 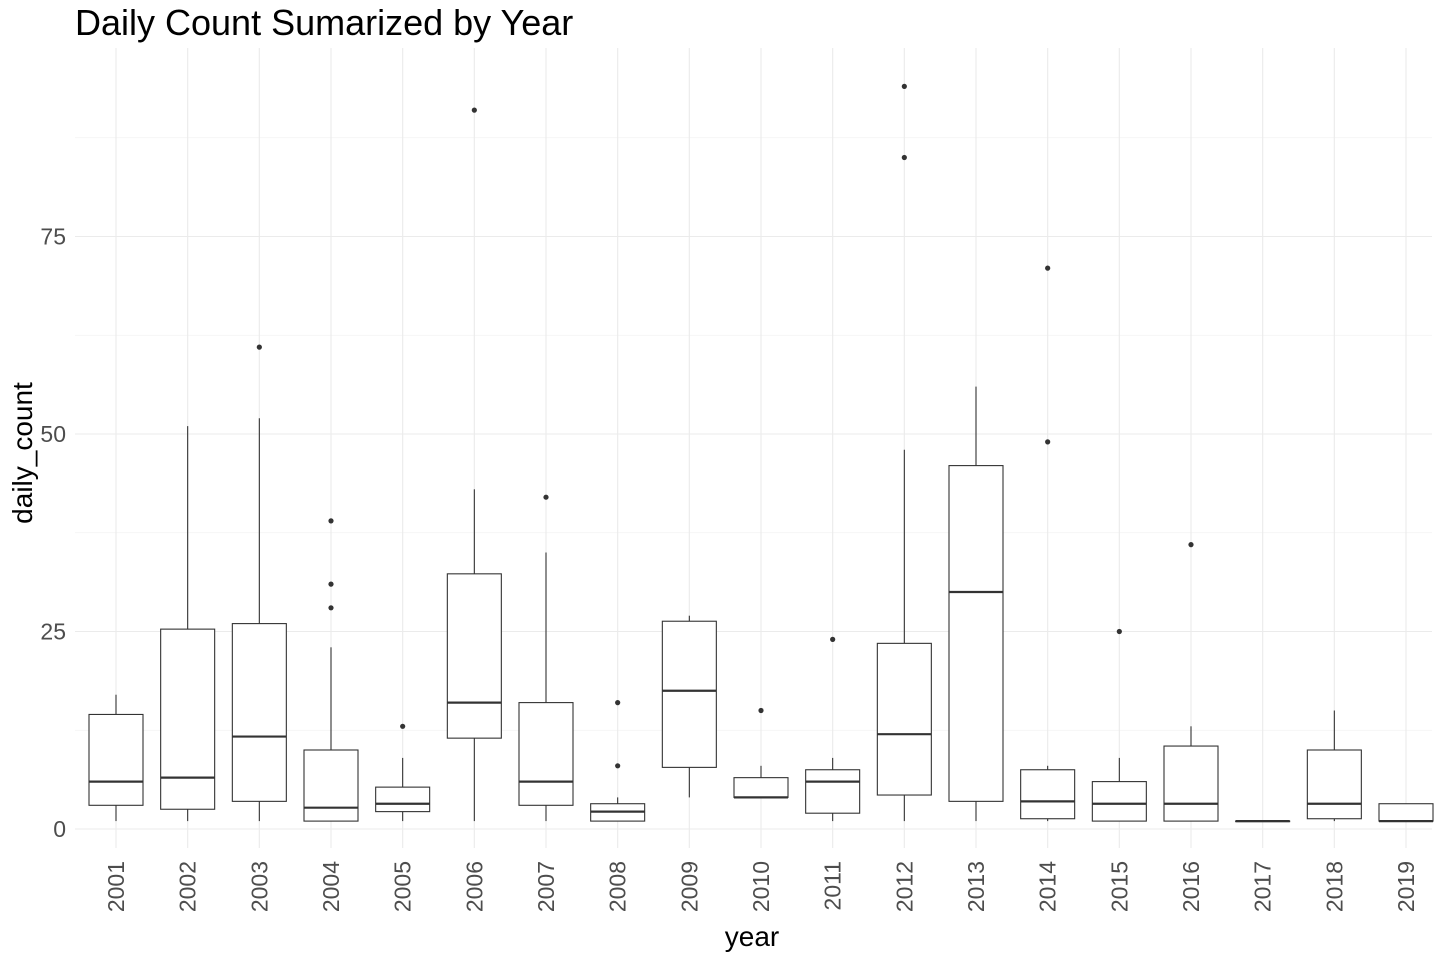 What do you see at coordinates (116, 886) in the screenshot?
I see `x-tick-label: 2001` at bounding box center [116, 886].